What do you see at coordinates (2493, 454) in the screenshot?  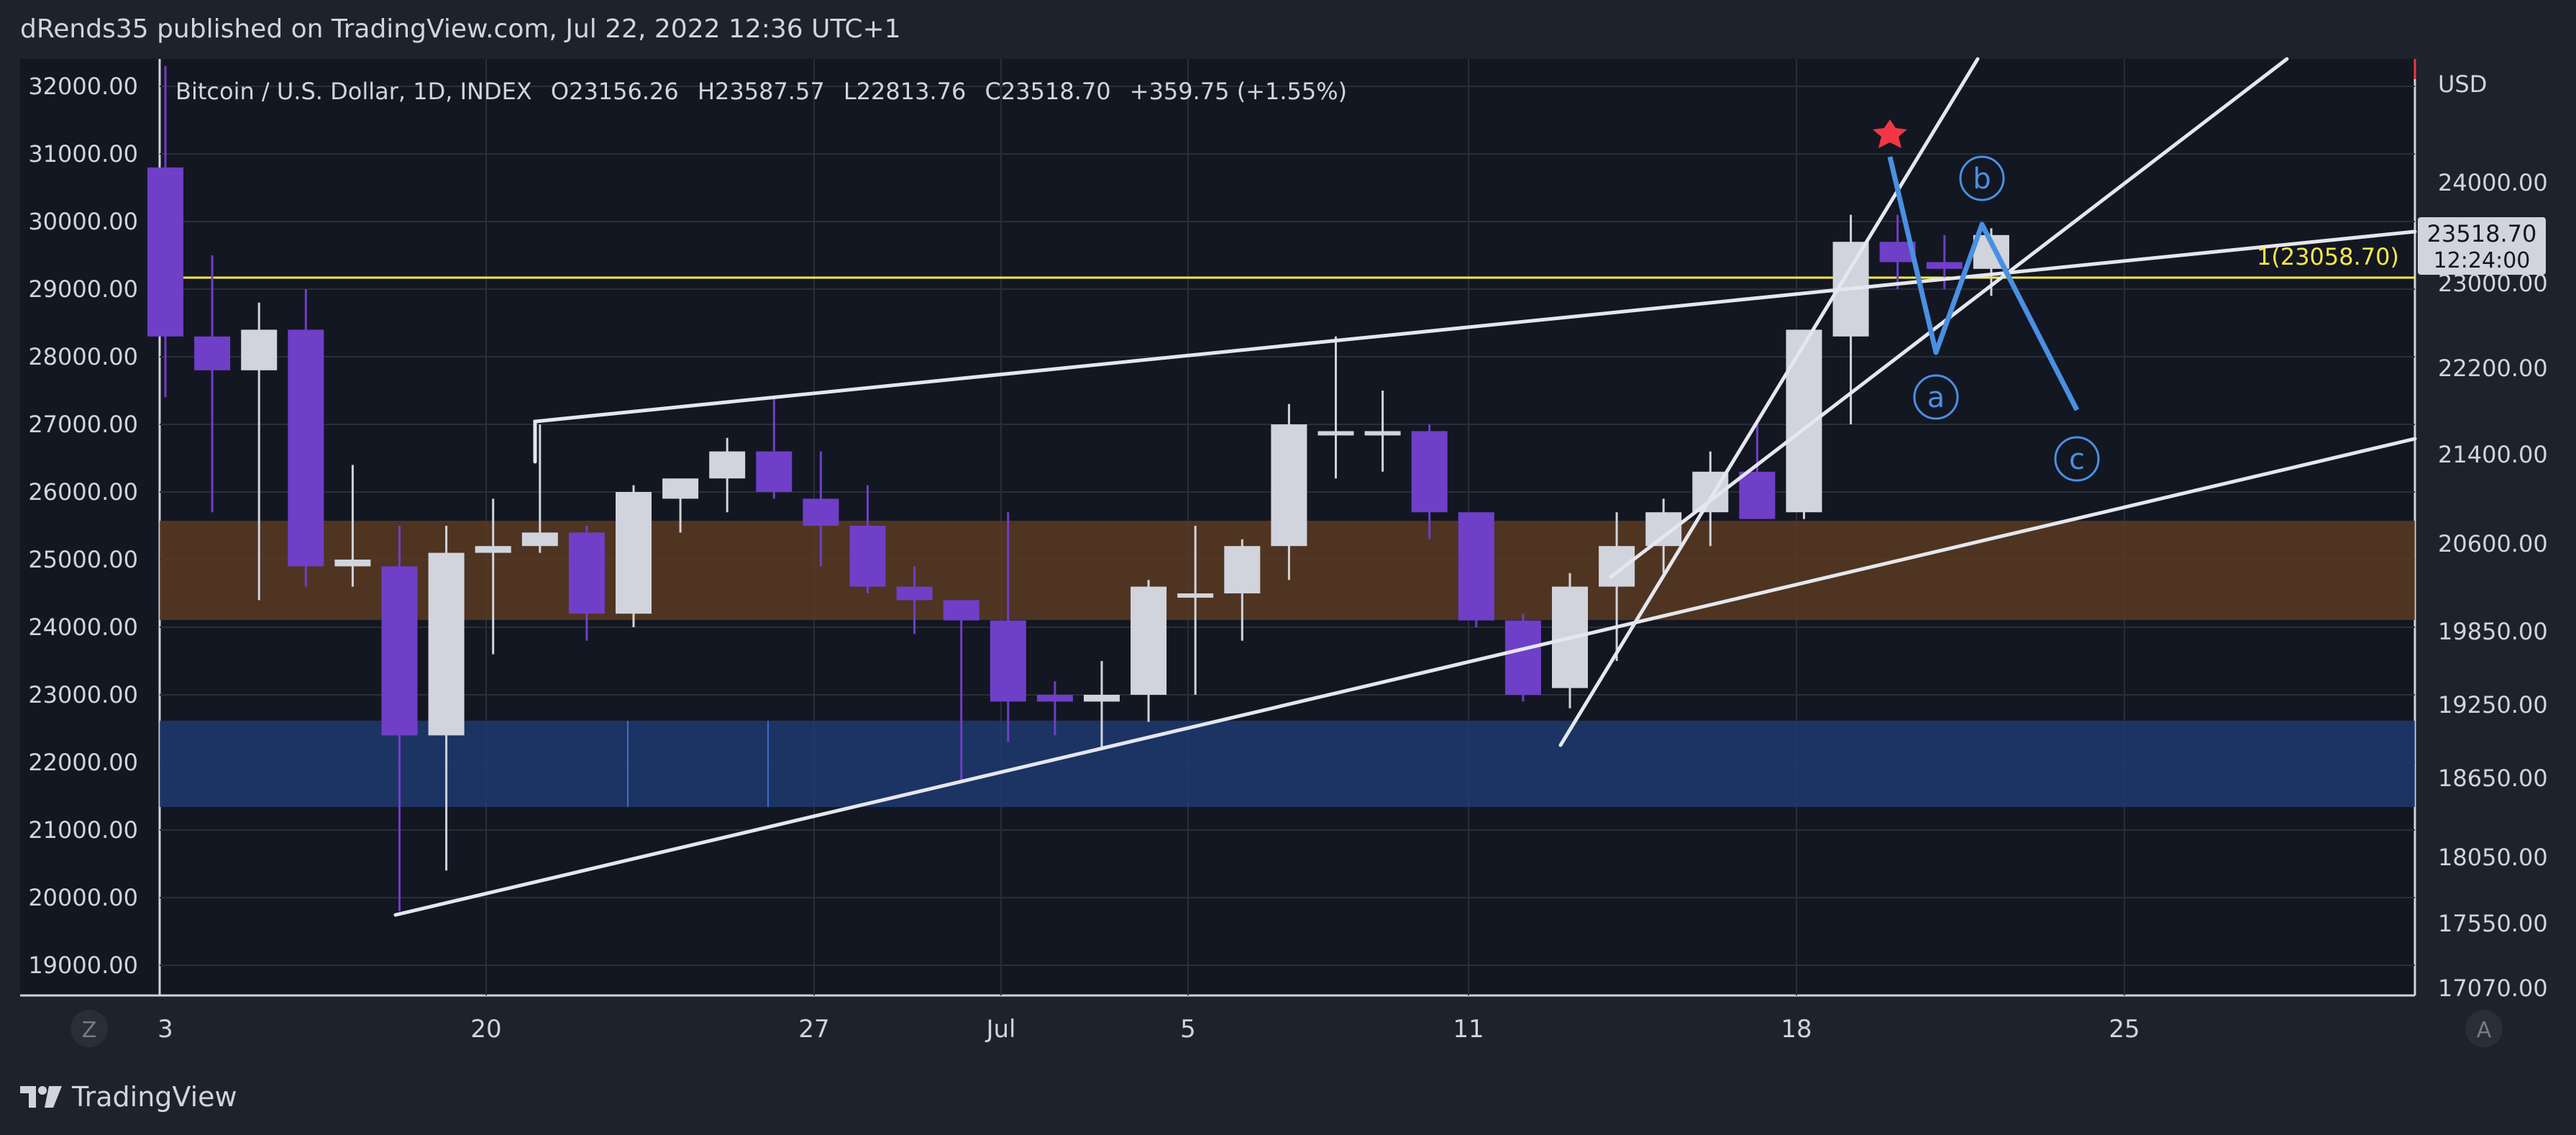 I see `right-axis-tick: 21400.00` at bounding box center [2493, 454].